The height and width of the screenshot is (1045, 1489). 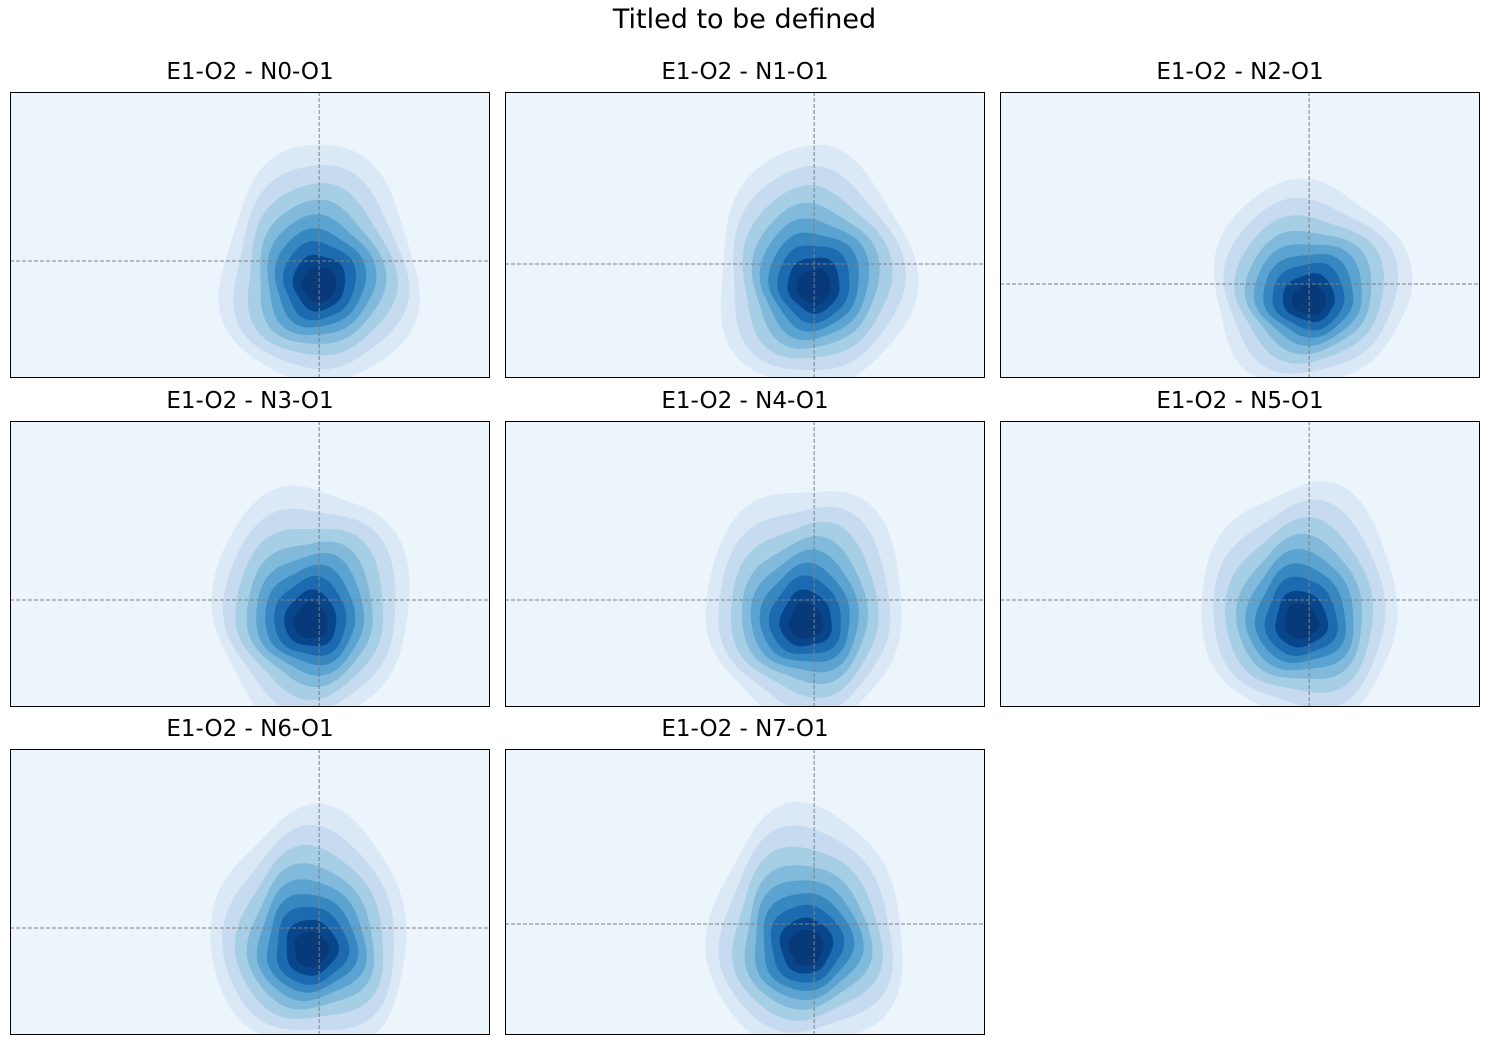 I want to click on panel-title: E1-O2 - N3-O1, so click(x=250, y=401).